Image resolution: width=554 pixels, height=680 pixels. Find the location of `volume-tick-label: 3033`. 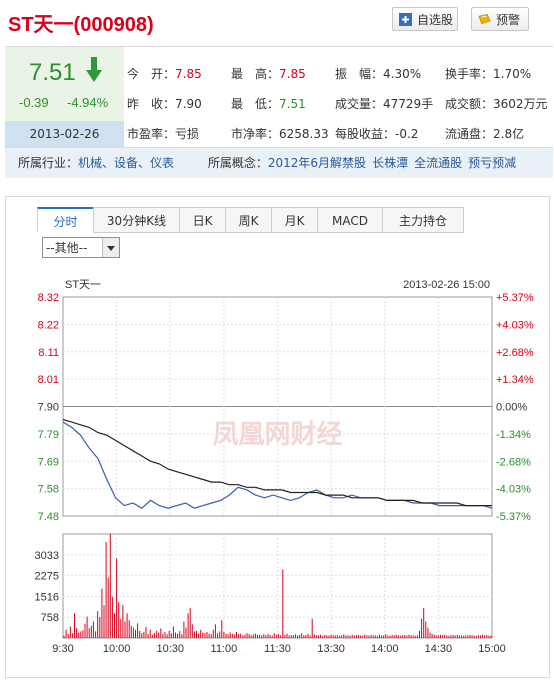

volume-tick-label: 3033 is located at coordinates (47, 556).